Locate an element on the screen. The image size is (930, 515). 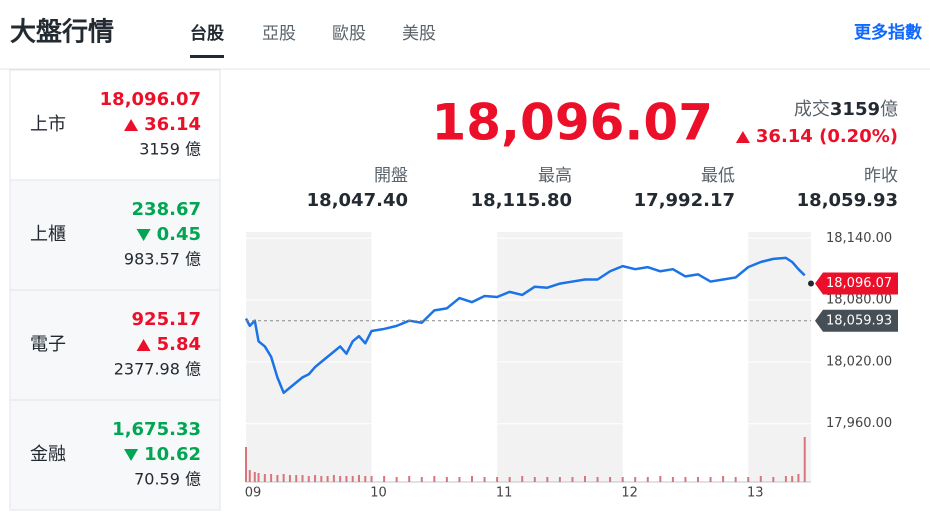
last-dot is located at coordinates (811, 283).